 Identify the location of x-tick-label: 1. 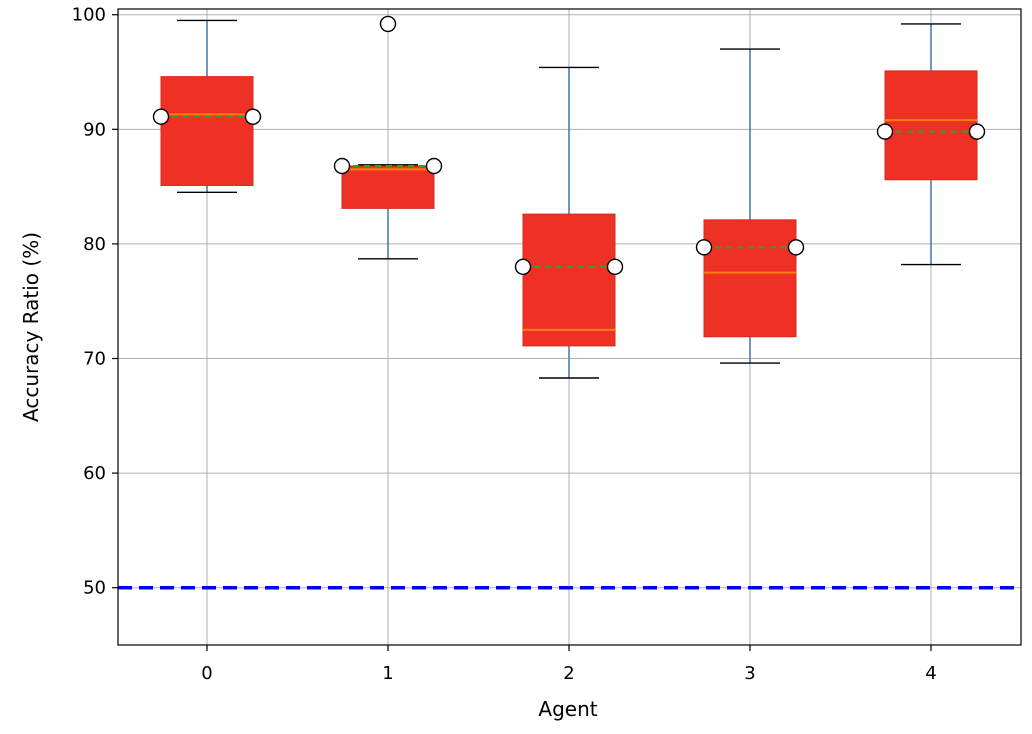
(387, 673).